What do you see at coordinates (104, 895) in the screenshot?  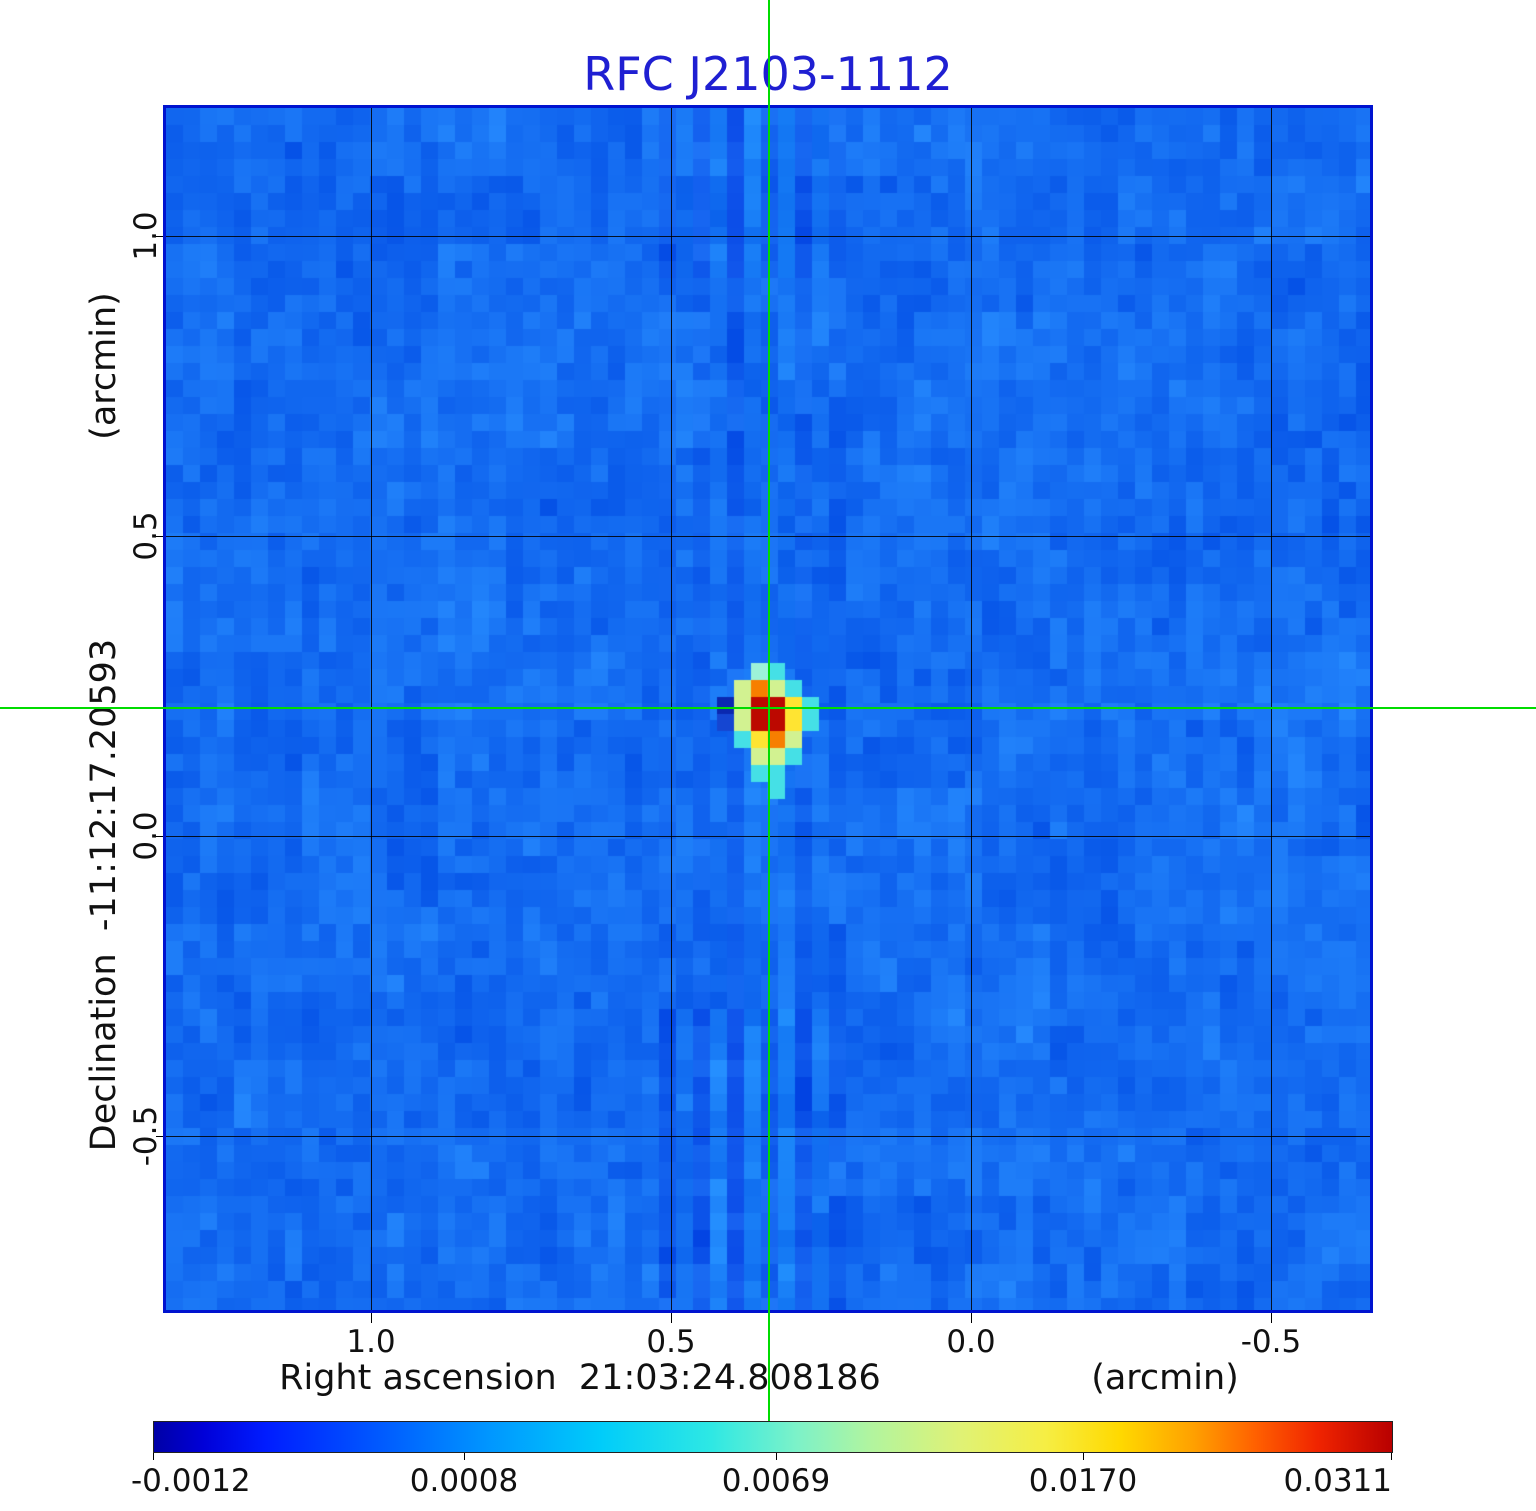 I see `y-axis-label: Declination -11:12:17.20593` at bounding box center [104, 895].